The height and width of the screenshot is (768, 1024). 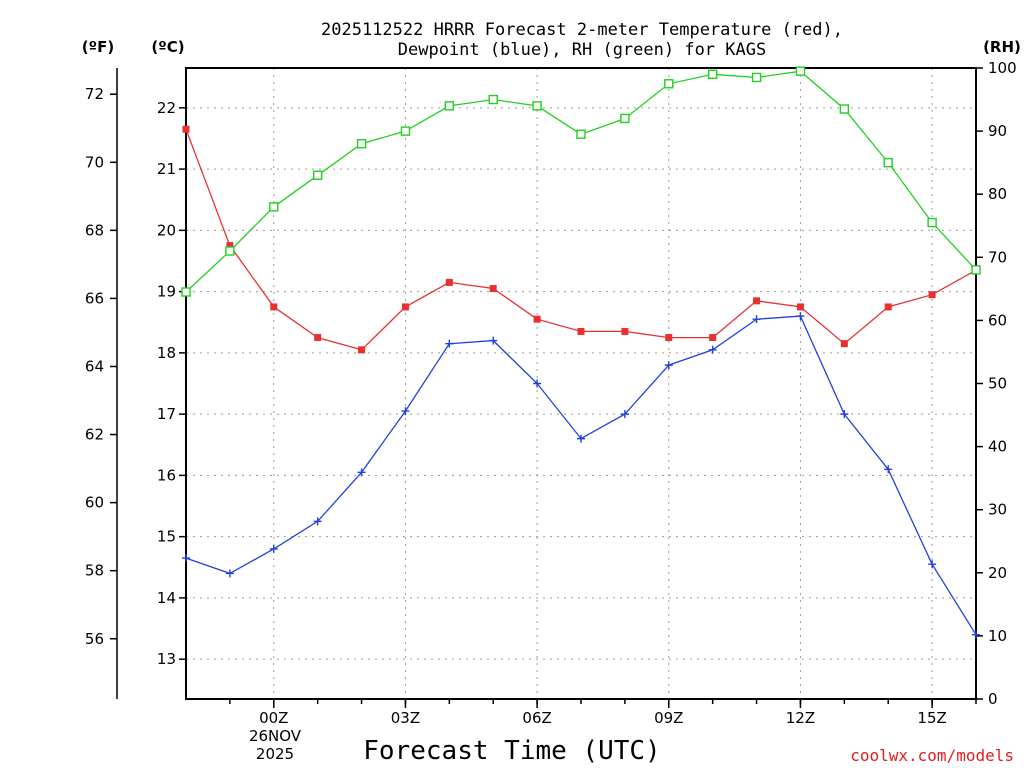 I want to click on time-tick-label: 12Z, so click(x=800, y=718).